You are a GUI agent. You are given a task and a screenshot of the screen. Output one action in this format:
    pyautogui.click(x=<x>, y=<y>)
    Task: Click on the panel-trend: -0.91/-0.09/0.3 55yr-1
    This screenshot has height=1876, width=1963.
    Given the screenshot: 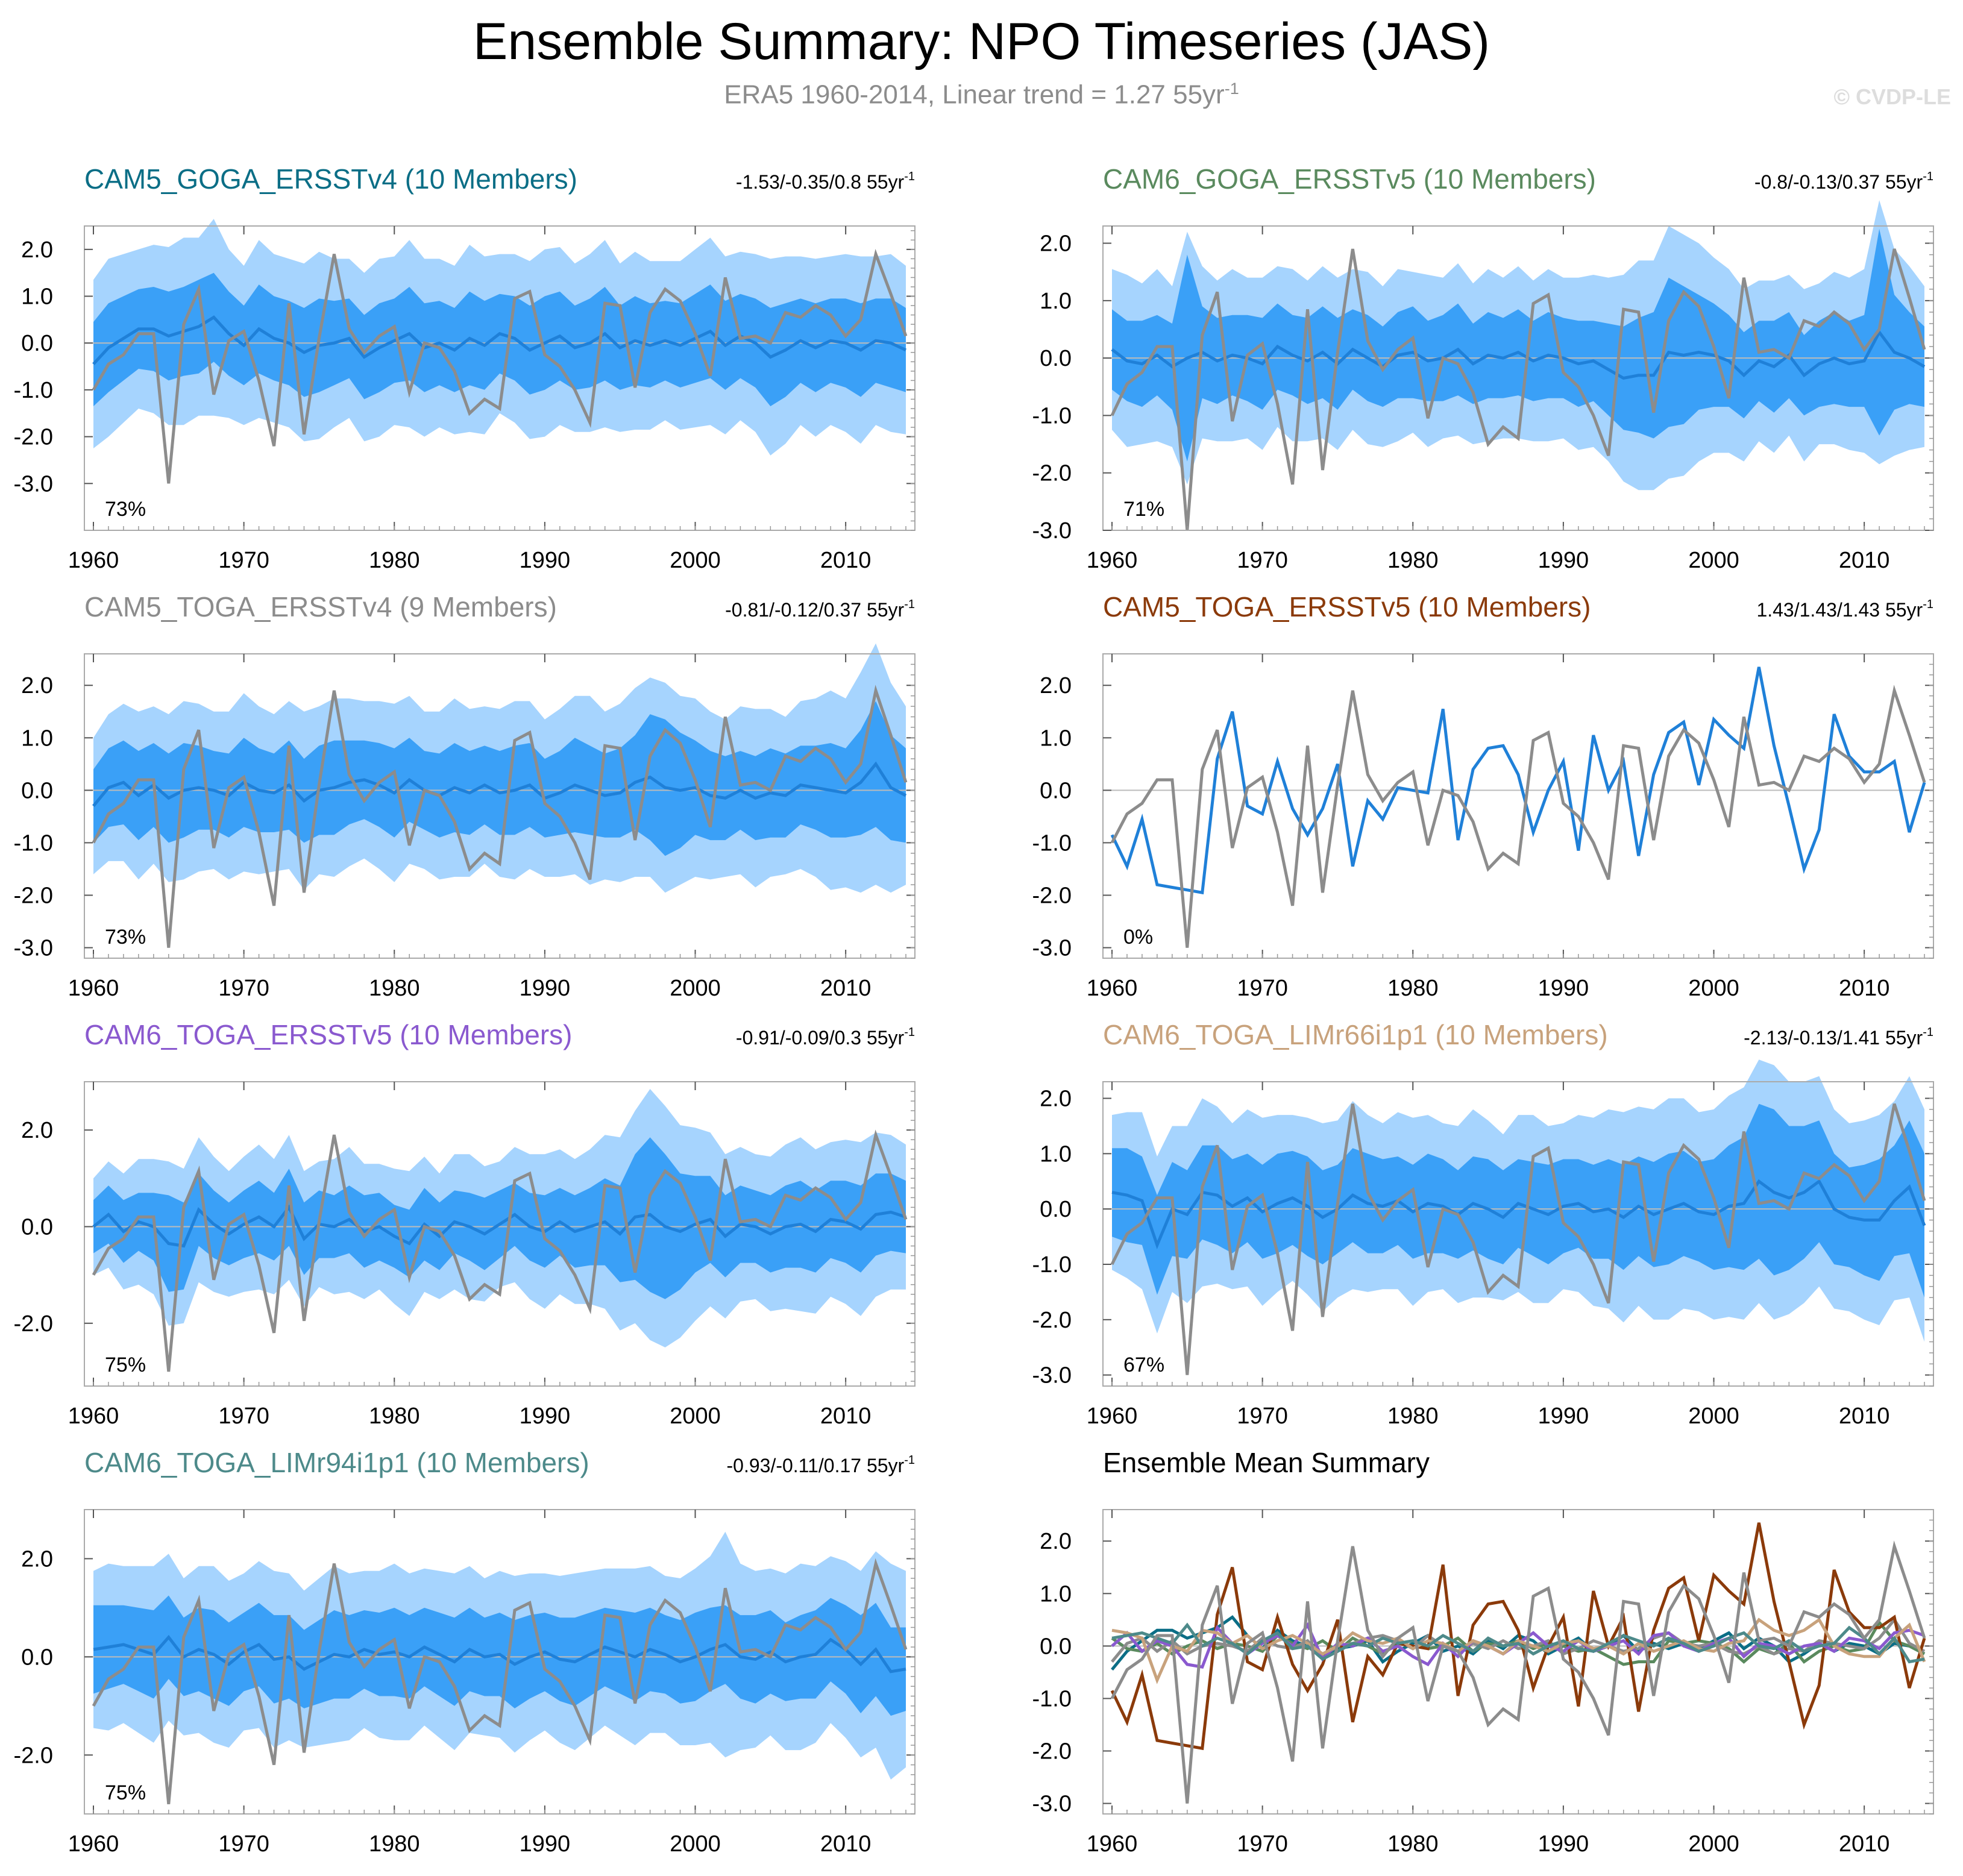 What is the action you would take?
    pyautogui.click(x=825, y=1037)
    